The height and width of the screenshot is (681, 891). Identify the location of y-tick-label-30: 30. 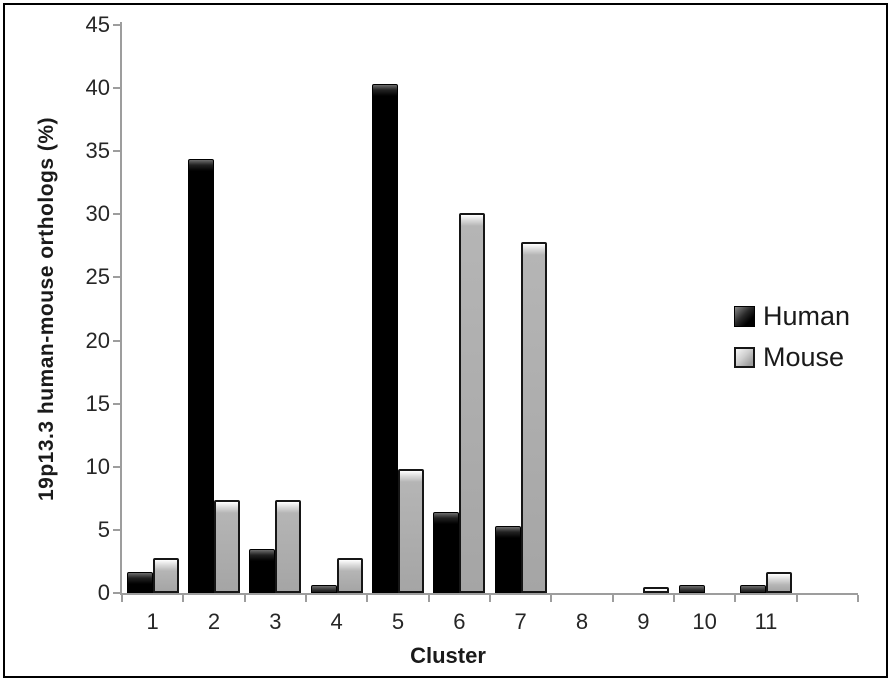
(97, 214).